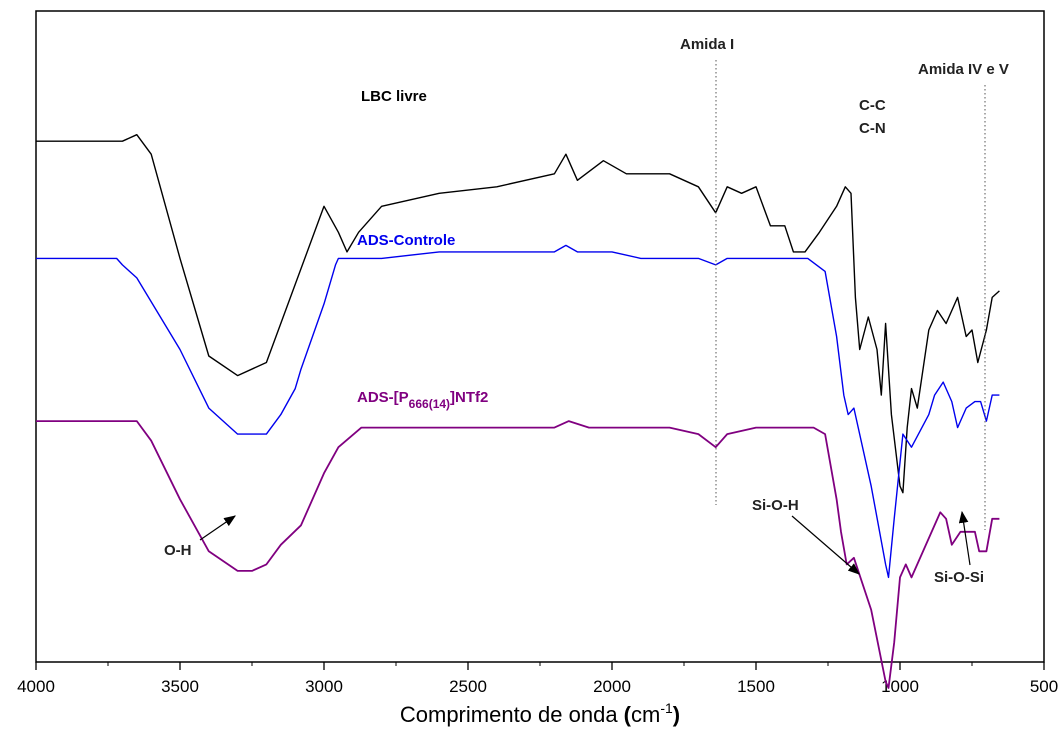 The width and height of the screenshot is (1064, 753). I want to click on annotation-c-n: C-N, so click(872, 128).